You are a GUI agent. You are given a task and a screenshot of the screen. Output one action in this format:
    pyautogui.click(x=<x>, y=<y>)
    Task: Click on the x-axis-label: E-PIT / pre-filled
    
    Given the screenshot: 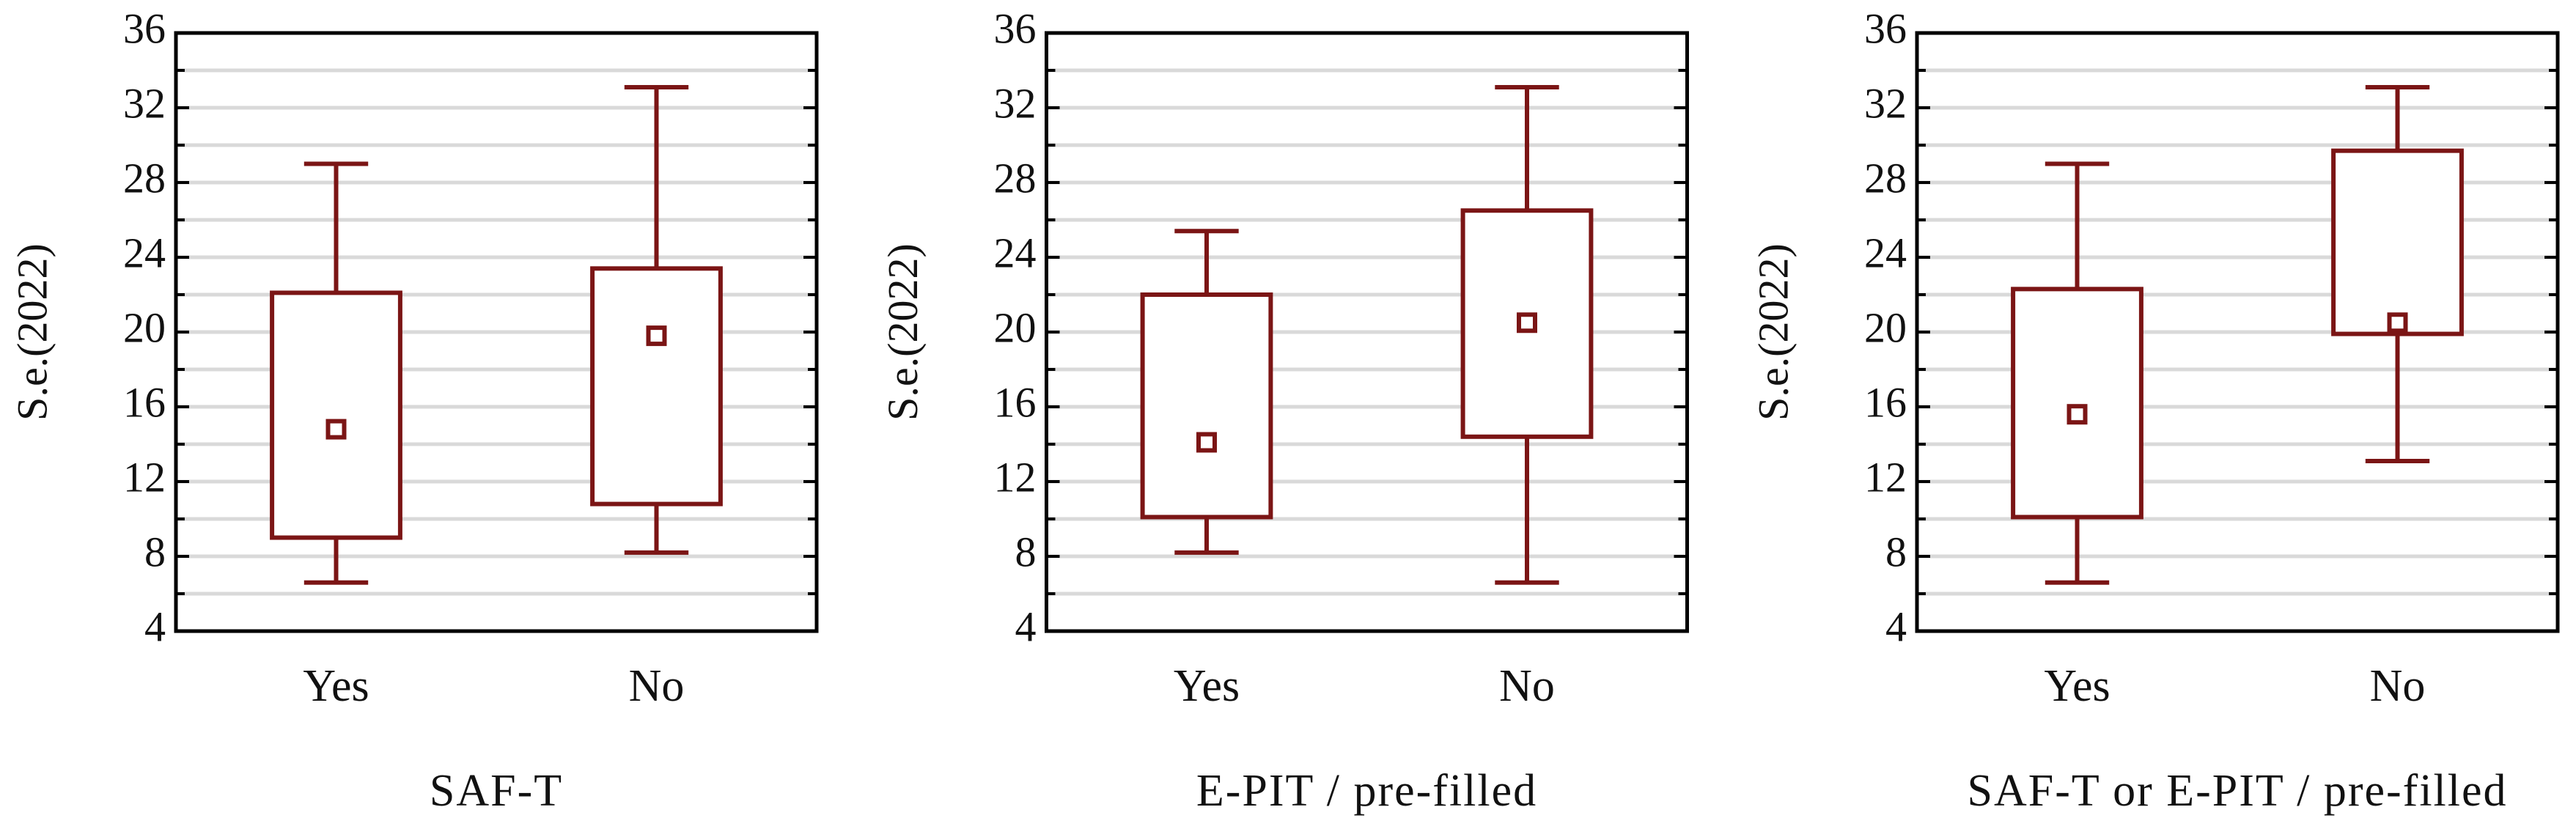 What is the action you would take?
    pyautogui.click(x=1366, y=791)
    